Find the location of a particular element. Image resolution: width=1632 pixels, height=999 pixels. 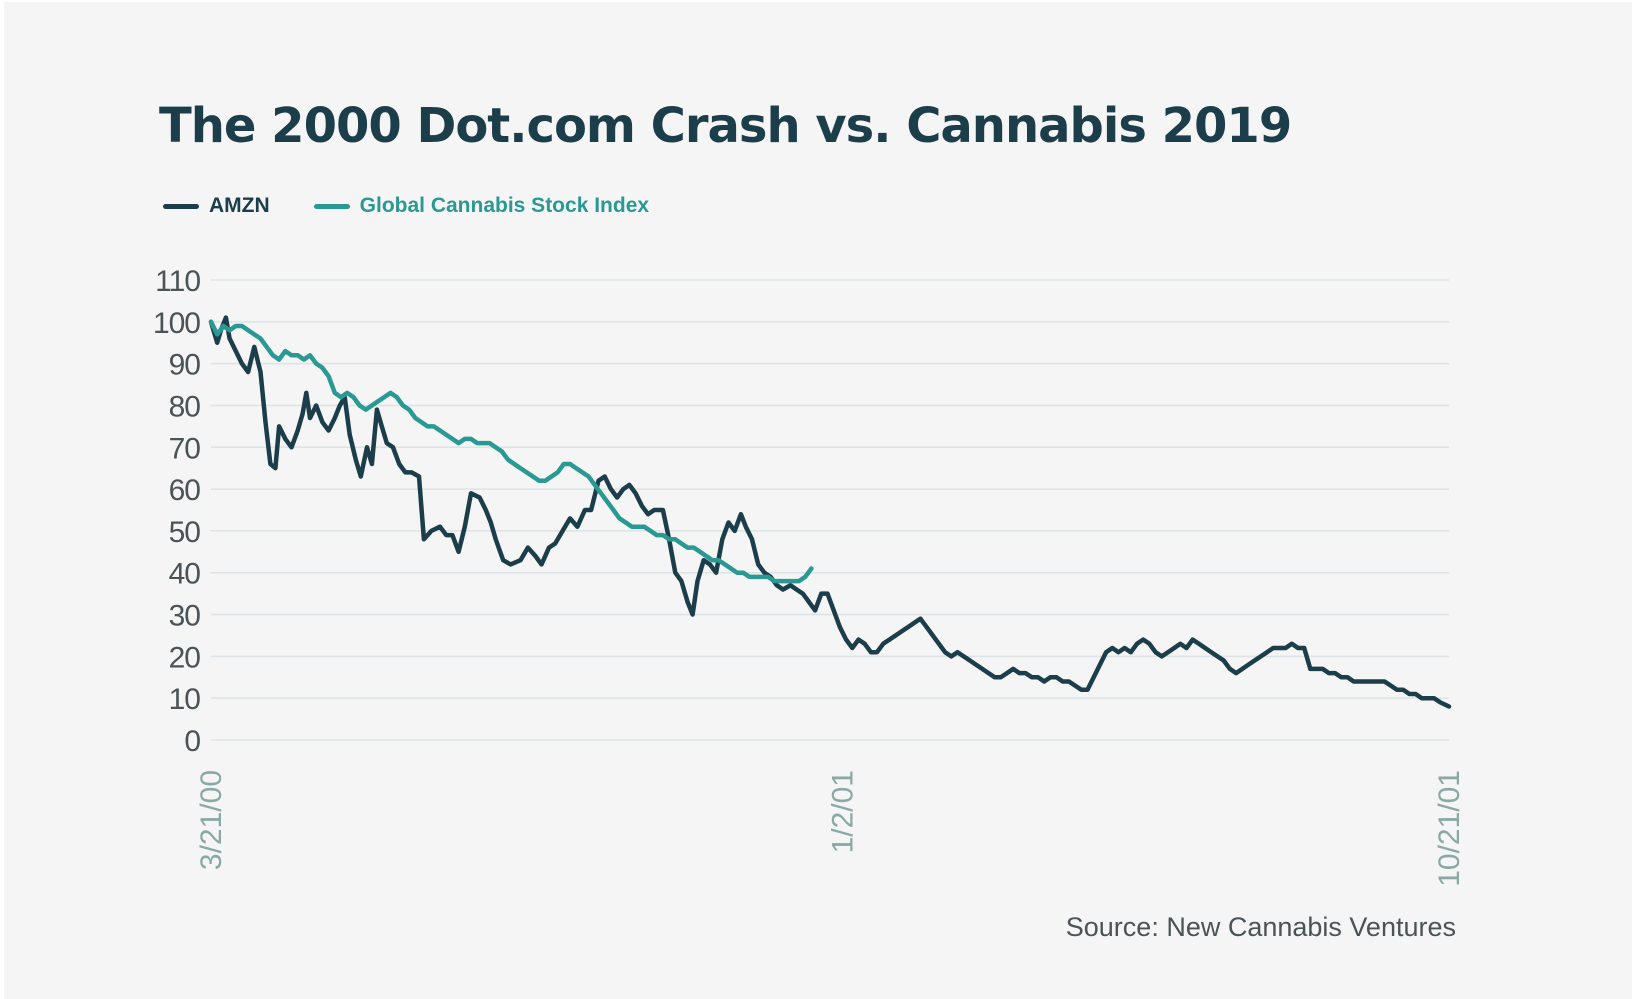

y-tick-label: 80 is located at coordinates (185, 406).